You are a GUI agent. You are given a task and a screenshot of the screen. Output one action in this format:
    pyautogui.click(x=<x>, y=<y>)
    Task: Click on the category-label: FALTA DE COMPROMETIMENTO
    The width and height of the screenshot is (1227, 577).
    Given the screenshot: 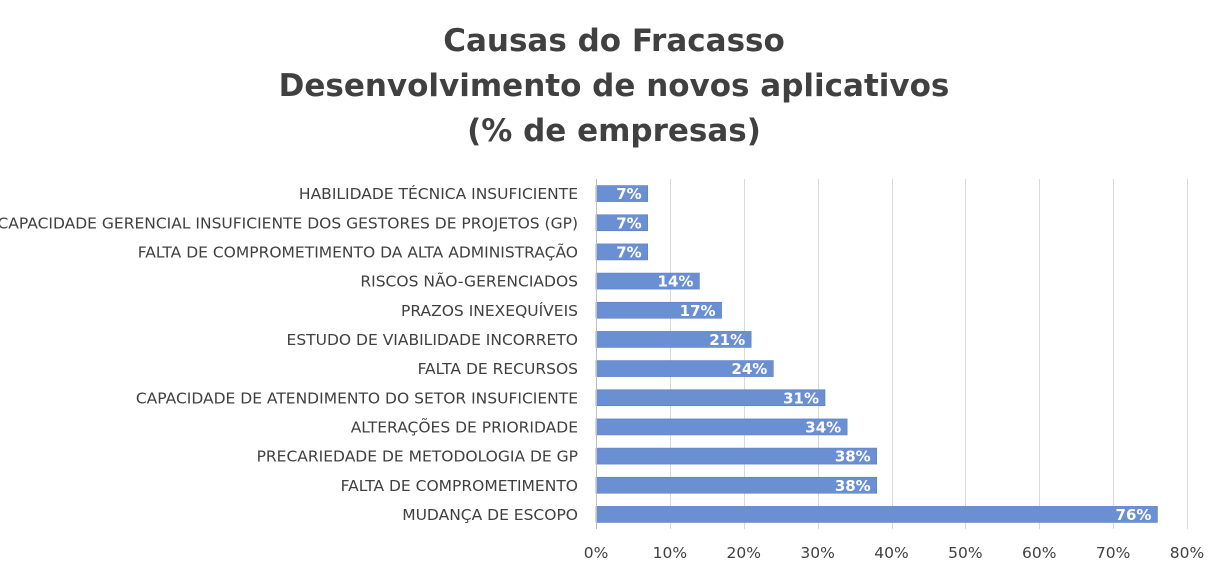 What is the action you would take?
    pyautogui.click(x=459, y=486)
    